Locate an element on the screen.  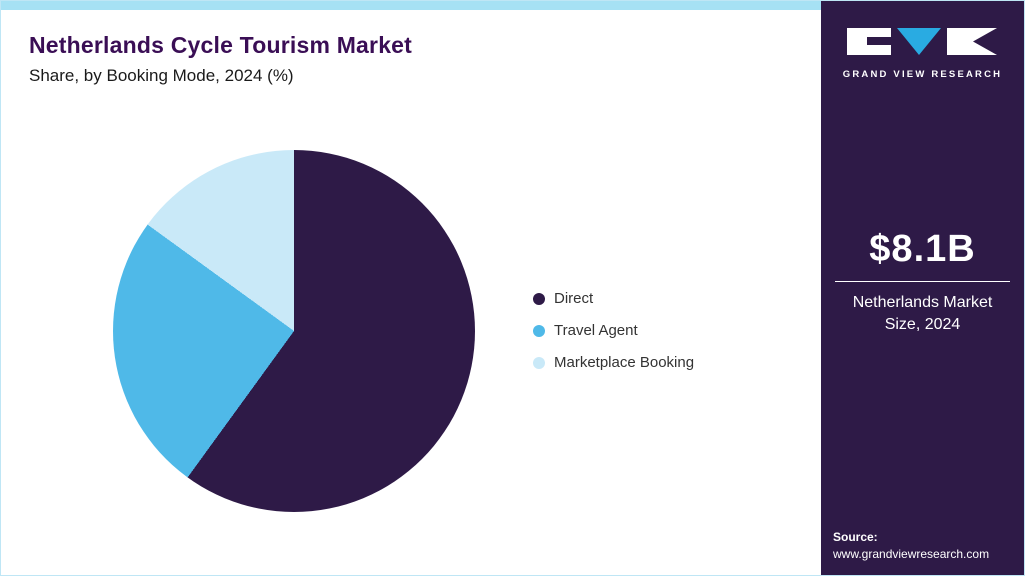
legend-label: Marketplace Booking is located at coordinates (624, 362).